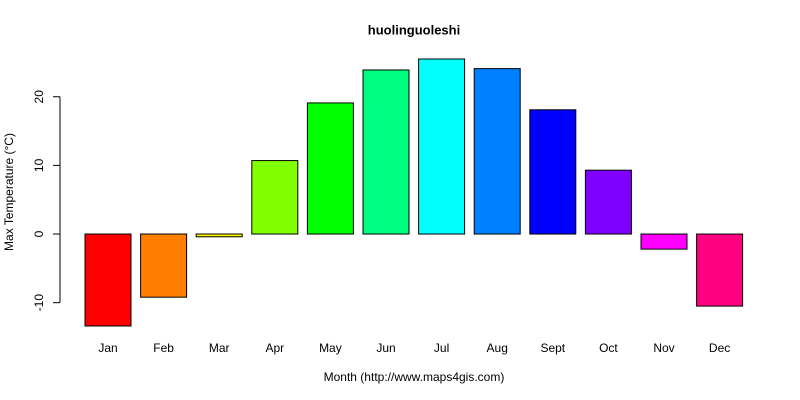  What do you see at coordinates (39, 165) in the screenshot?
I see `y-tick-label: 10` at bounding box center [39, 165].